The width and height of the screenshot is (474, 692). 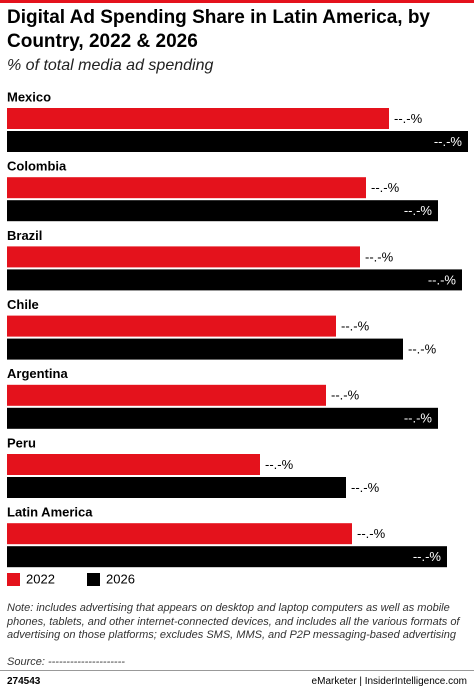 I want to click on category-label: Mexico, so click(x=29, y=96).